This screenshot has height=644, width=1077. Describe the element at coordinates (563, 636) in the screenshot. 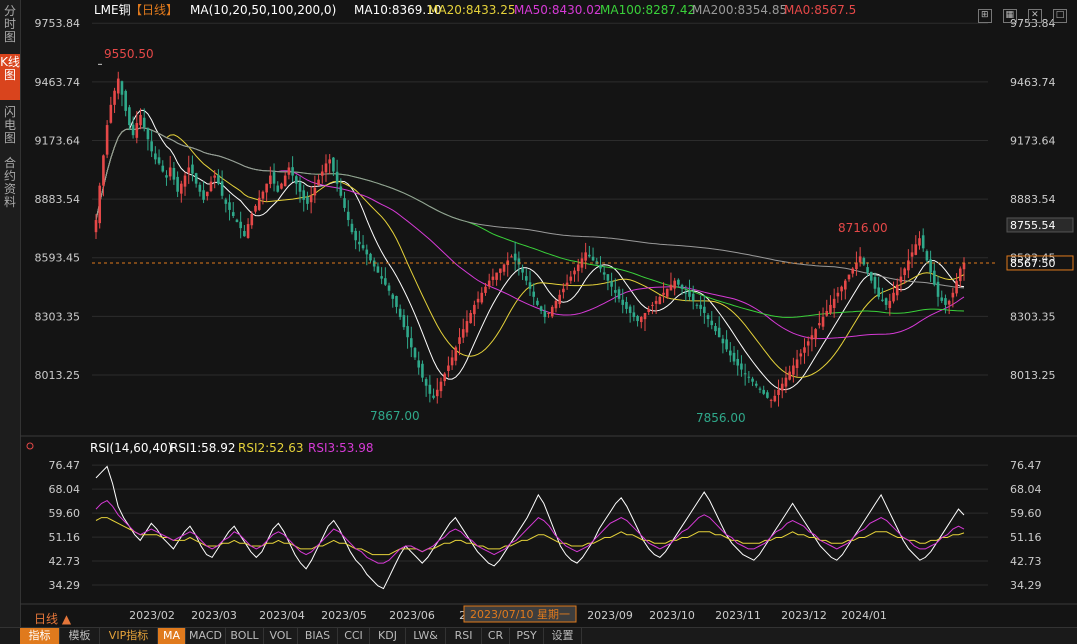

I see `tab-settings: 设置` at that location.